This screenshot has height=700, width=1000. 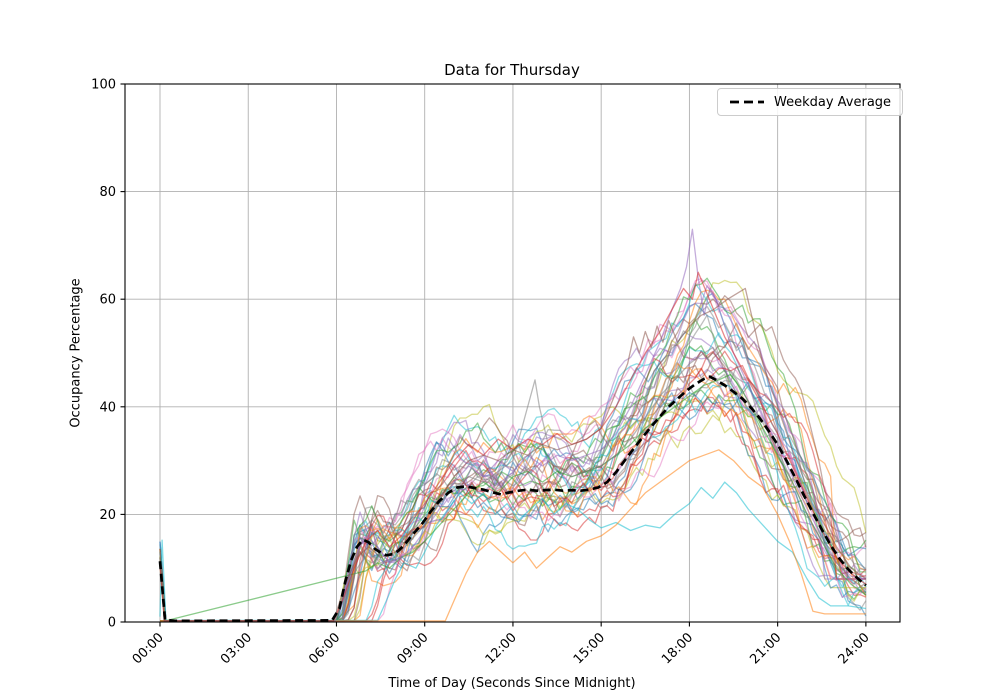 What do you see at coordinates (236, 648) in the screenshot?
I see `x-tick-label: 03:00` at bounding box center [236, 648].